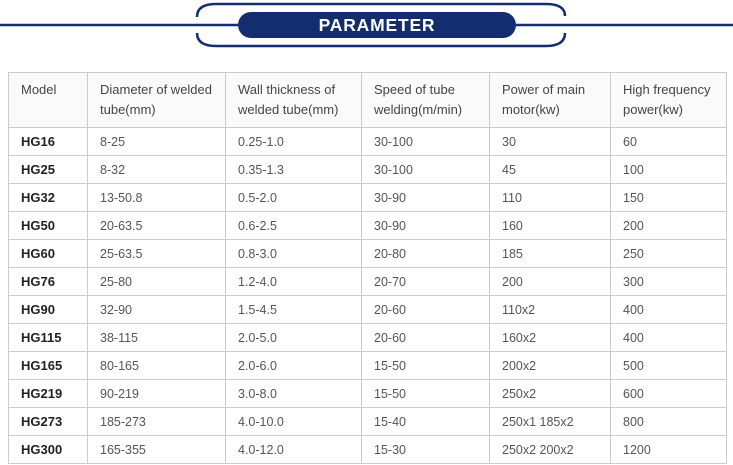 This screenshot has height=465, width=733. Describe the element at coordinates (48, 198) in the screenshot. I see `model-cell: HG32` at that location.